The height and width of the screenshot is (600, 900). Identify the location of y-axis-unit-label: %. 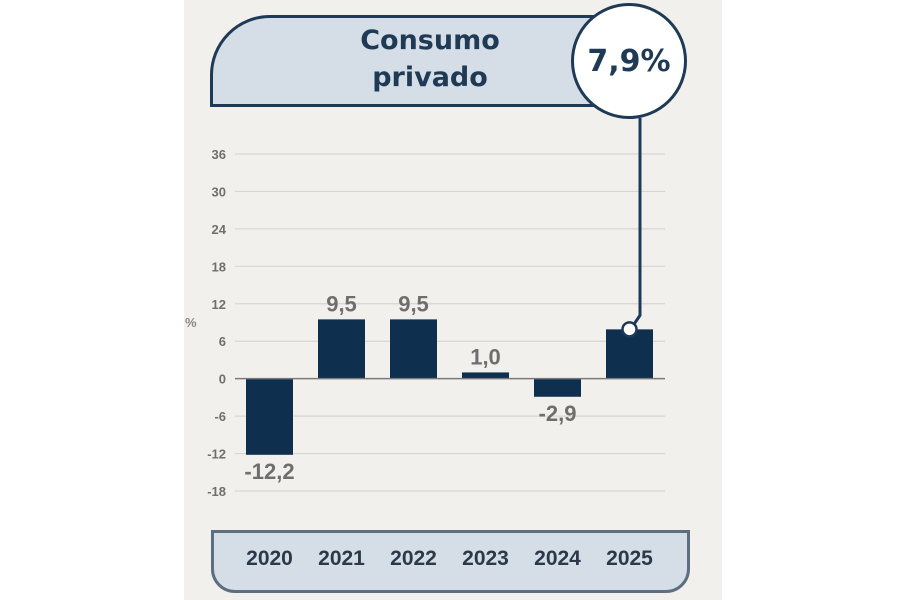
(191, 322).